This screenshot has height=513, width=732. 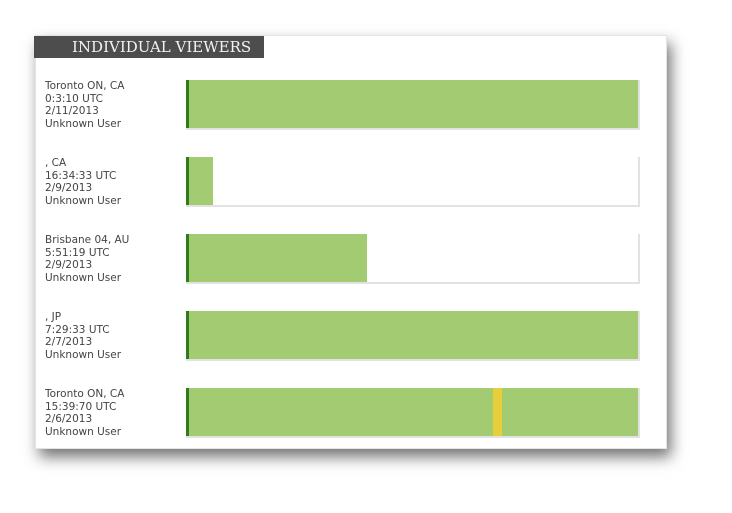 What do you see at coordinates (87, 240) in the screenshot?
I see `viewer-location: Brisbane 04, AU` at bounding box center [87, 240].